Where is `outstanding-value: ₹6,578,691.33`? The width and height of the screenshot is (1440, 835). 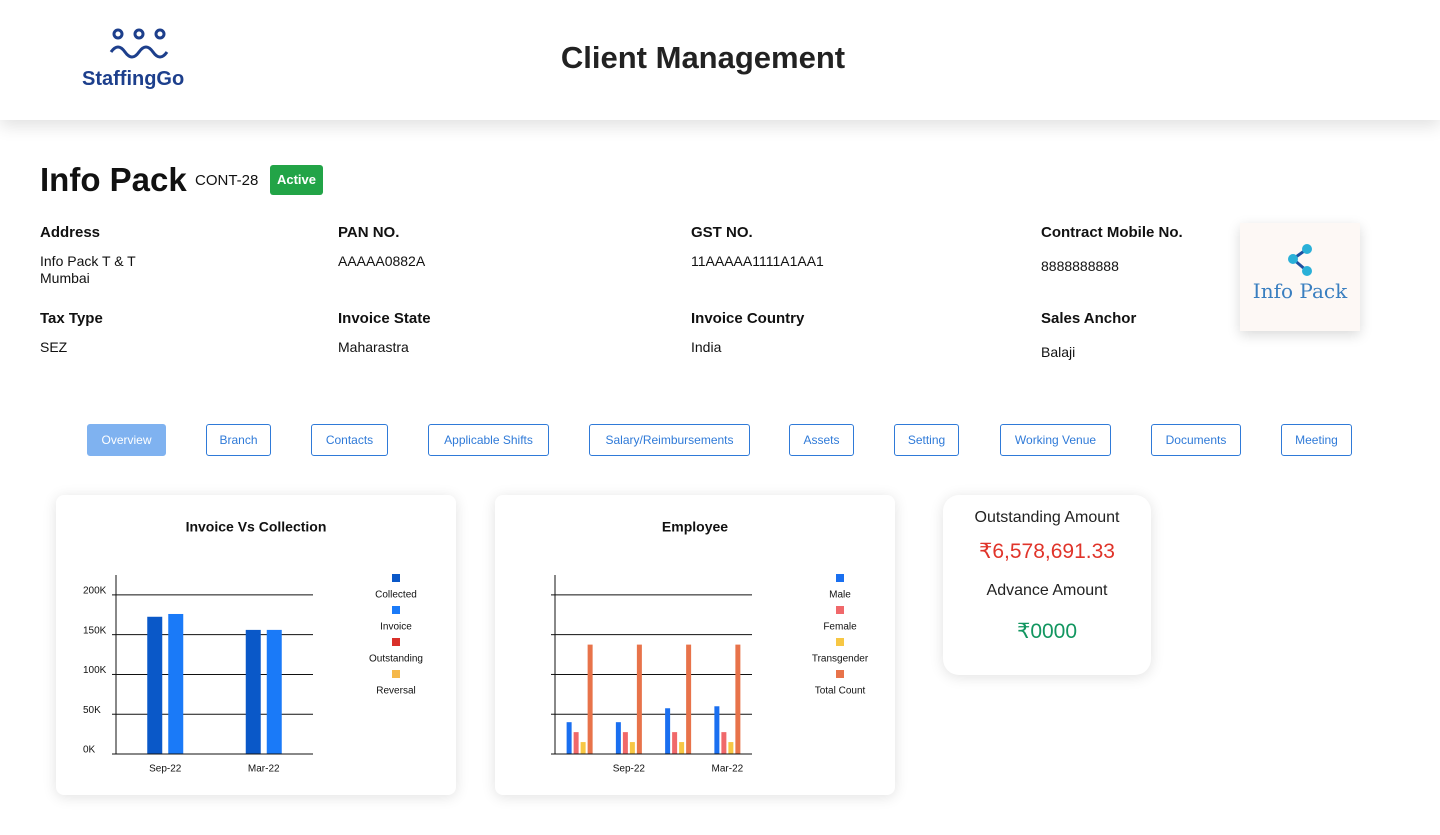
outstanding-value: ₹6,578,691.33 is located at coordinates (1047, 551).